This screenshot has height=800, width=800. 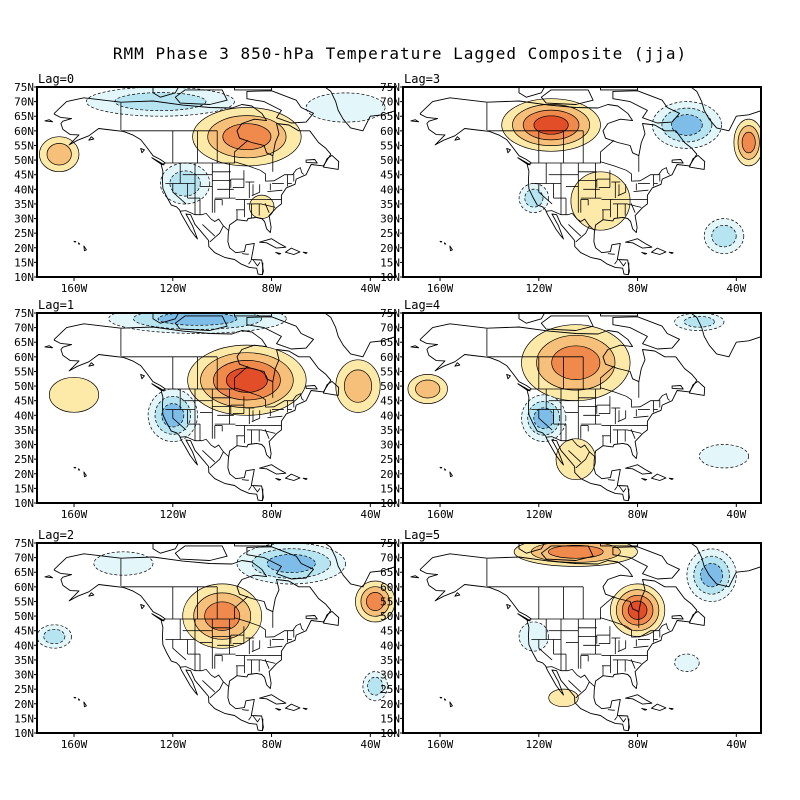 What do you see at coordinates (390, 503) in the screenshot?
I see `lat-tick-label: 10N` at bounding box center [390, 503].